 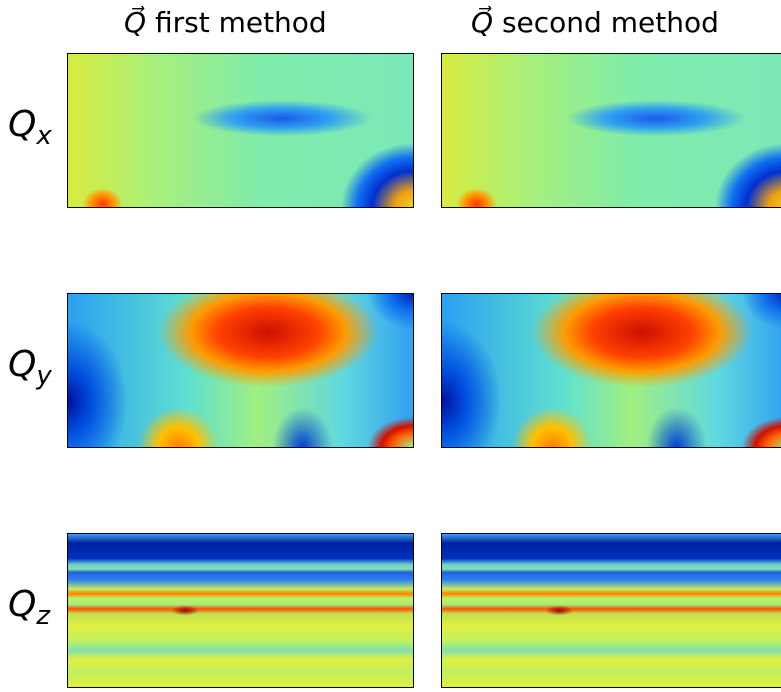 I want to click on column-title: Q⃗ first method, so click(x=225, y=22).